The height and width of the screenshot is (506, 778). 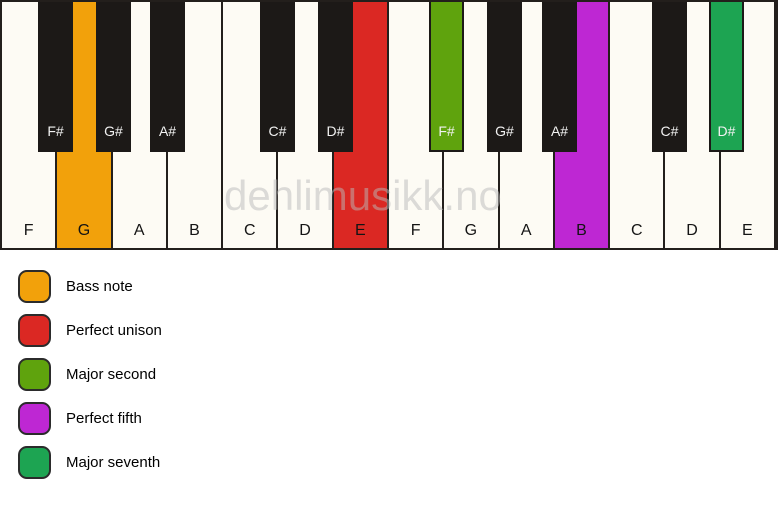 What do you see at coordinates (34, 374) in the screenshot?
I see `major-second-swatch` at bounding box center [34, 374].